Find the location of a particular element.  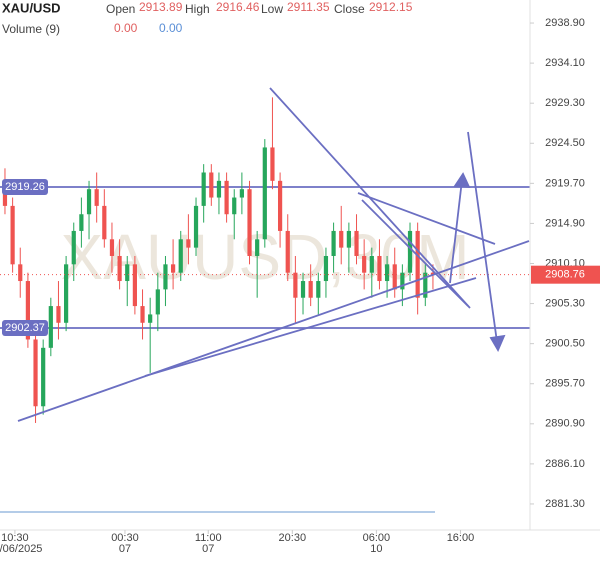

y-tick-label: 2929.30 is located at coordinates (565, 103).